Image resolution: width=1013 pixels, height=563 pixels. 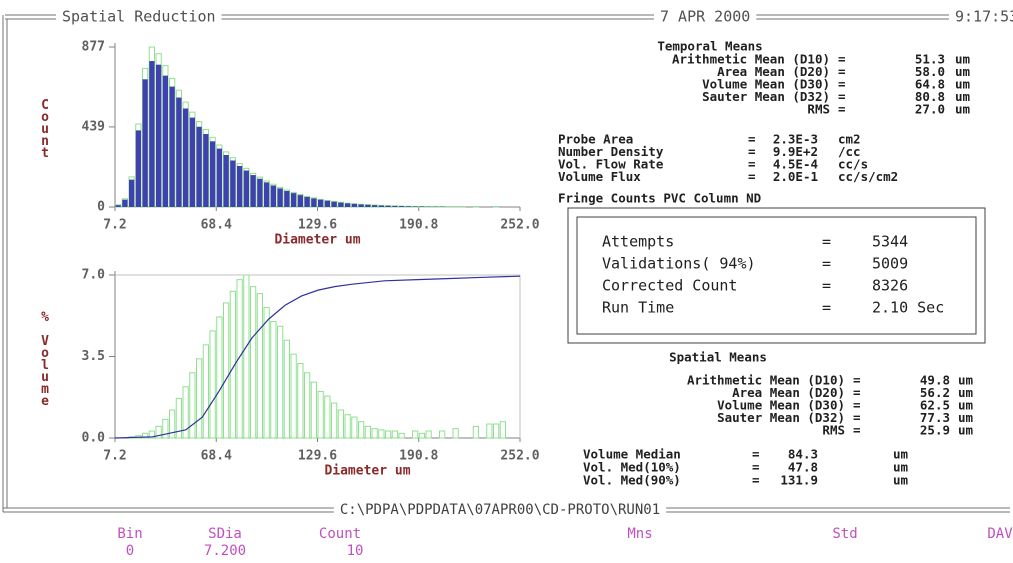 I want to click on y-tick-label: 3.5, so click(x=93, y=356).